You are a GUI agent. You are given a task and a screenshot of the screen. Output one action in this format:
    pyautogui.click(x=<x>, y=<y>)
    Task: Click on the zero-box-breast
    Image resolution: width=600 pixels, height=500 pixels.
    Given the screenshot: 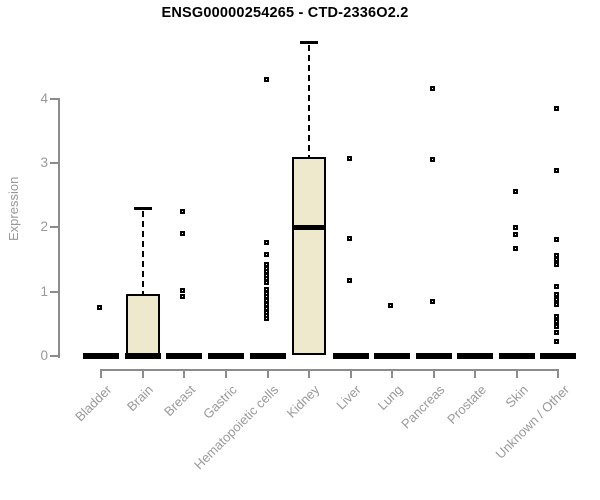 What is the action you would take?
    pyautogui.click(x=184, y=356)
    